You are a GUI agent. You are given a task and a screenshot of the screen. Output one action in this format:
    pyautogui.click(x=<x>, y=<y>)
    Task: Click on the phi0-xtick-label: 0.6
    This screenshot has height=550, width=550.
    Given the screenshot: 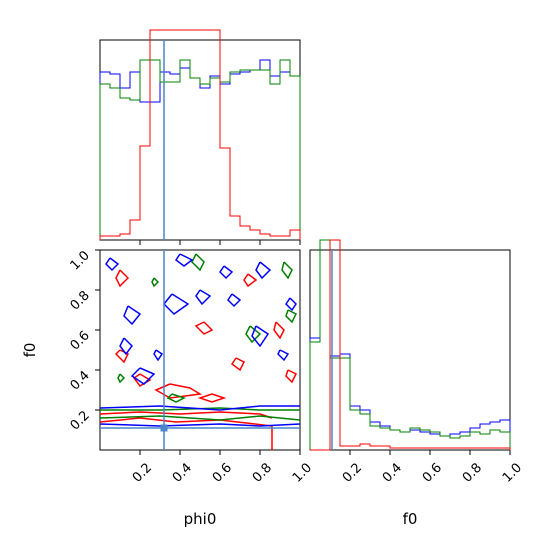 What is the action you would take?
    pyautogui.click(x=222, y=472)
    